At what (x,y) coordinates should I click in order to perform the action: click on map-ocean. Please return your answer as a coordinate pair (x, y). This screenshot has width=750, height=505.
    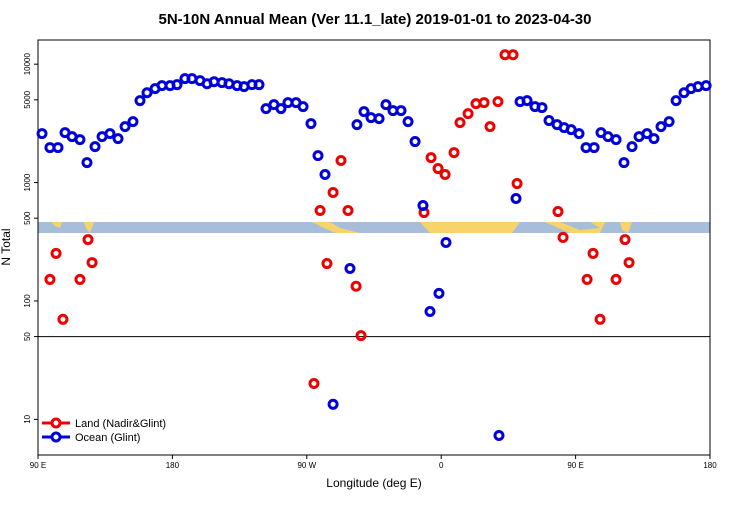
    Looking at the image, I should click on (374, 227).